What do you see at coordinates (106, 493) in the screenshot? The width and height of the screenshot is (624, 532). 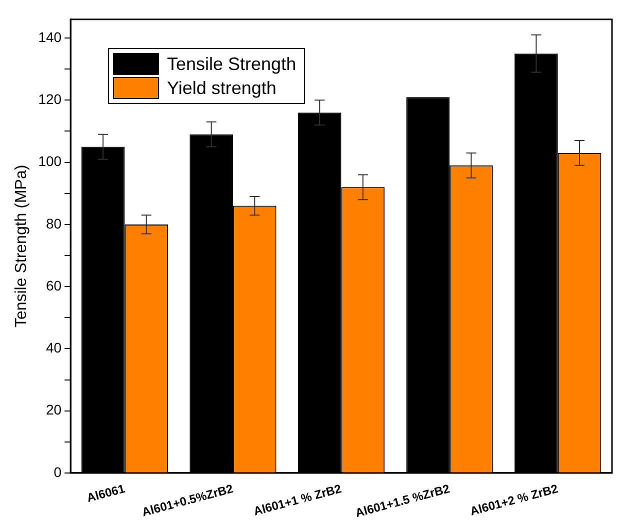 I see `x-tick-label: Al6061` at bounding box center [106, 493].